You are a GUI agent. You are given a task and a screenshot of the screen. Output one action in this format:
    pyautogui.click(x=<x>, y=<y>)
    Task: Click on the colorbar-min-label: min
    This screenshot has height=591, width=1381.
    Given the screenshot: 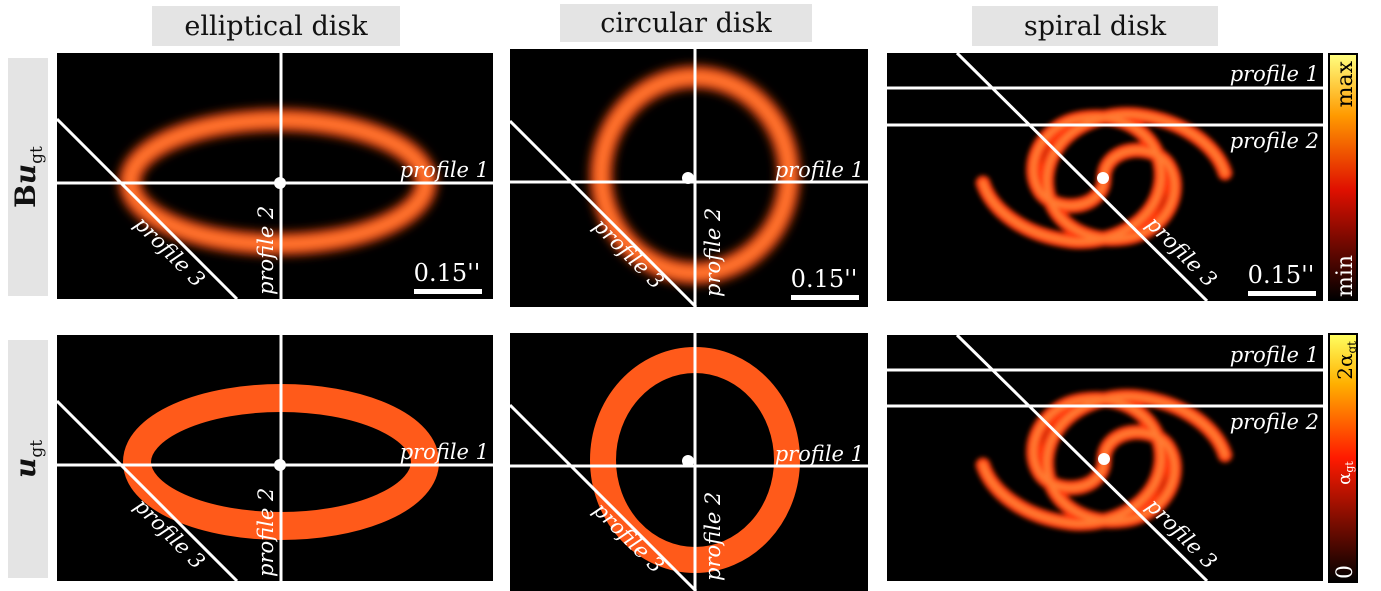 What is the action you would take?
    pyautogui.click(x=1345, y=276)
    